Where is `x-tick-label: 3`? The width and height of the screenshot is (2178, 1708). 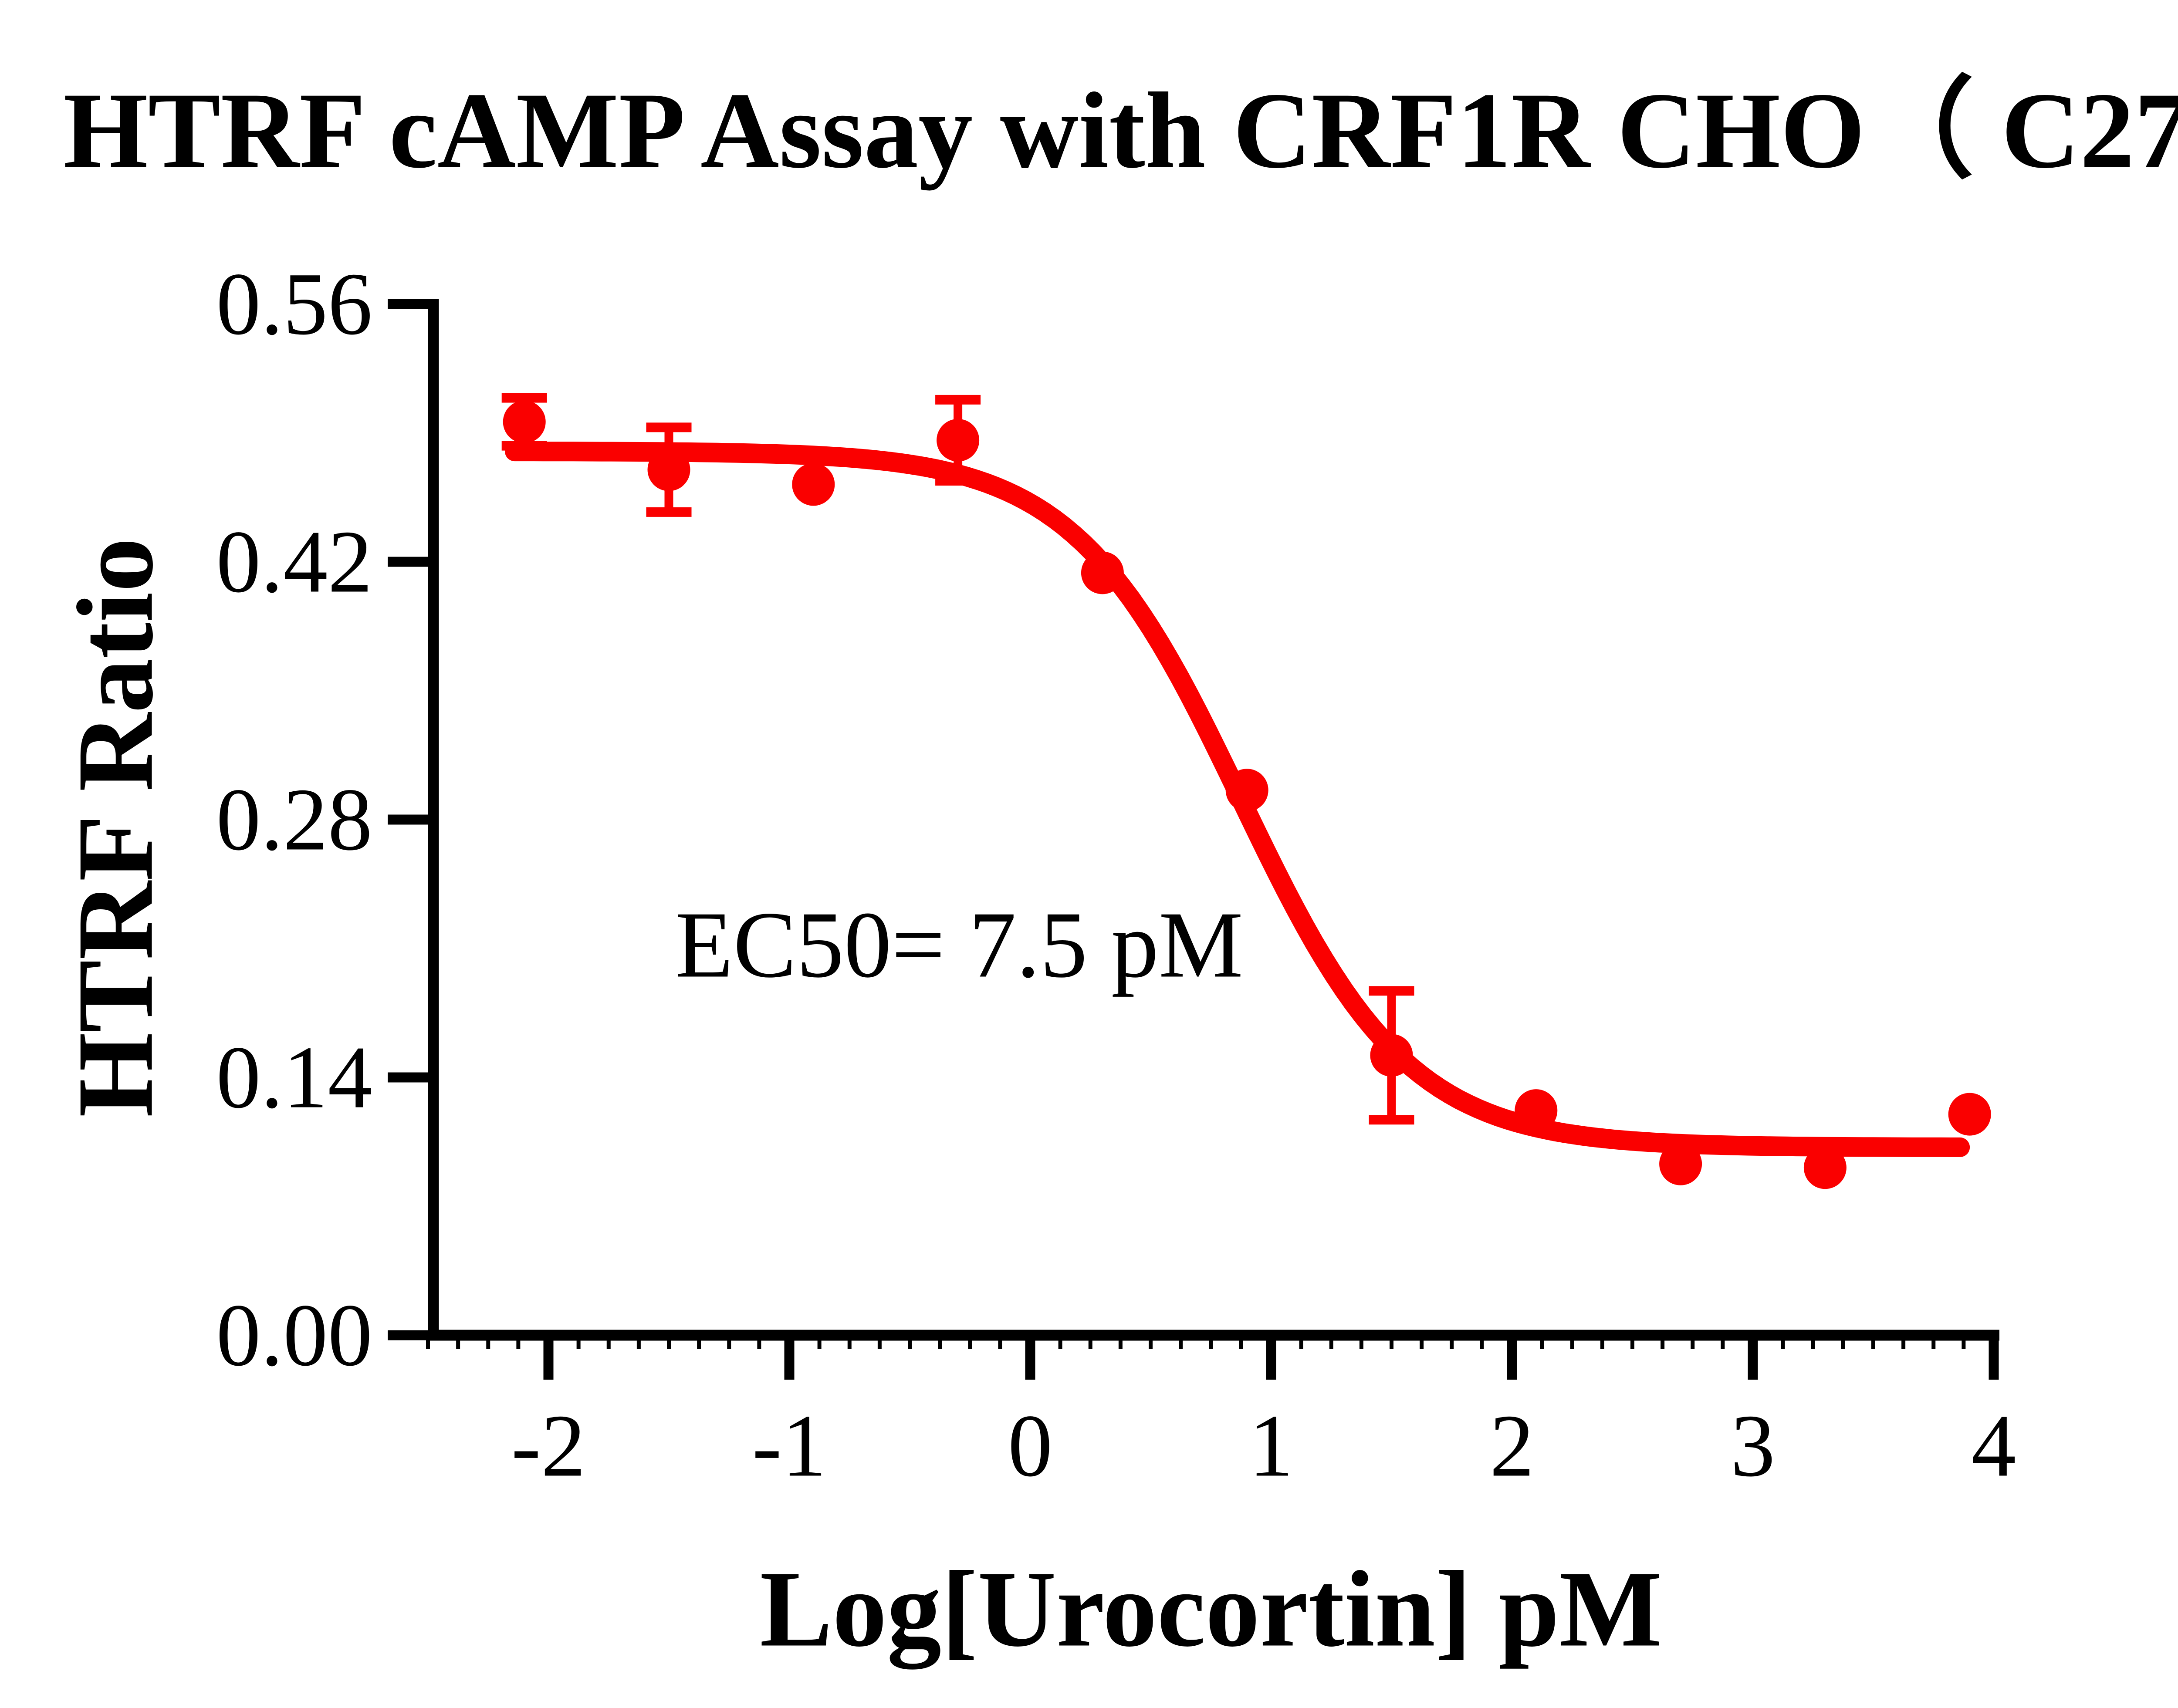
x-tick-label: 3 is located at coordinates (1753, 1446).